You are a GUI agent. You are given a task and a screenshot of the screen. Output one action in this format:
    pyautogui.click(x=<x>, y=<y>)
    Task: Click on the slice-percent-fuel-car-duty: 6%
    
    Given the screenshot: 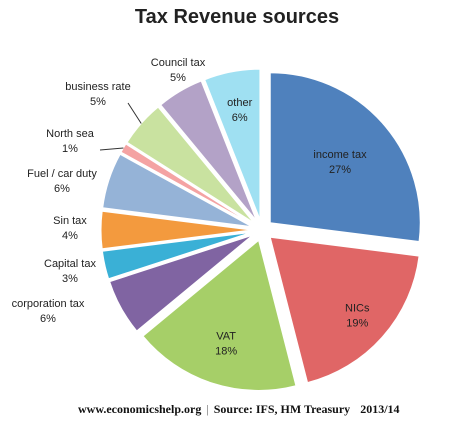 What is the action you would take?
    pyautogui.click(x=62, y=189)
    